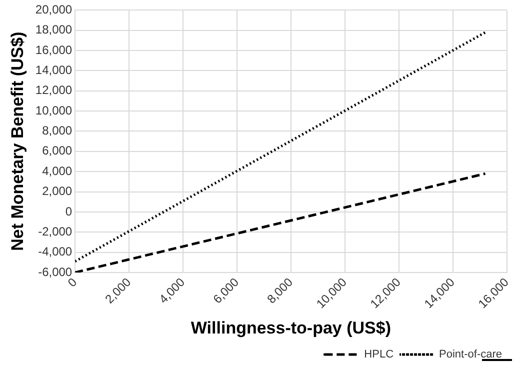 The height and width of the screenshot is (372, 520). Describe the element at coordinates (68, 211) in the screenshot. I see `y-tick-label: 0` at that location.